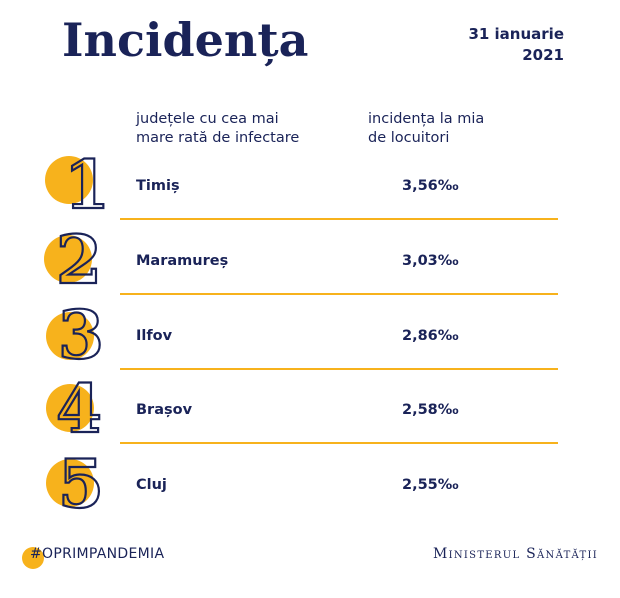  I want to click on date-day-month: 31 ianuarie, so click(516, 34).